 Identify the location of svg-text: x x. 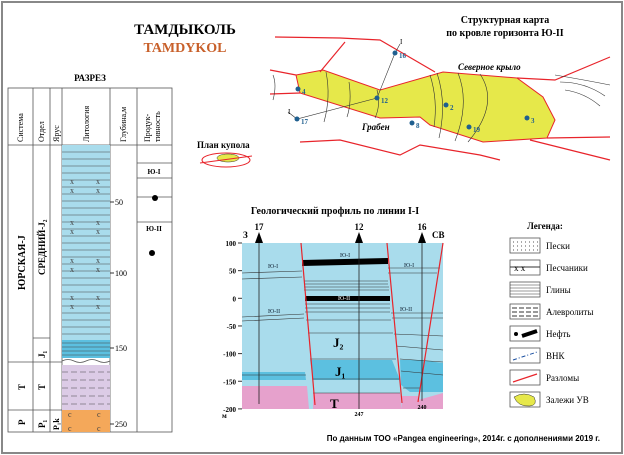
(520, 268).